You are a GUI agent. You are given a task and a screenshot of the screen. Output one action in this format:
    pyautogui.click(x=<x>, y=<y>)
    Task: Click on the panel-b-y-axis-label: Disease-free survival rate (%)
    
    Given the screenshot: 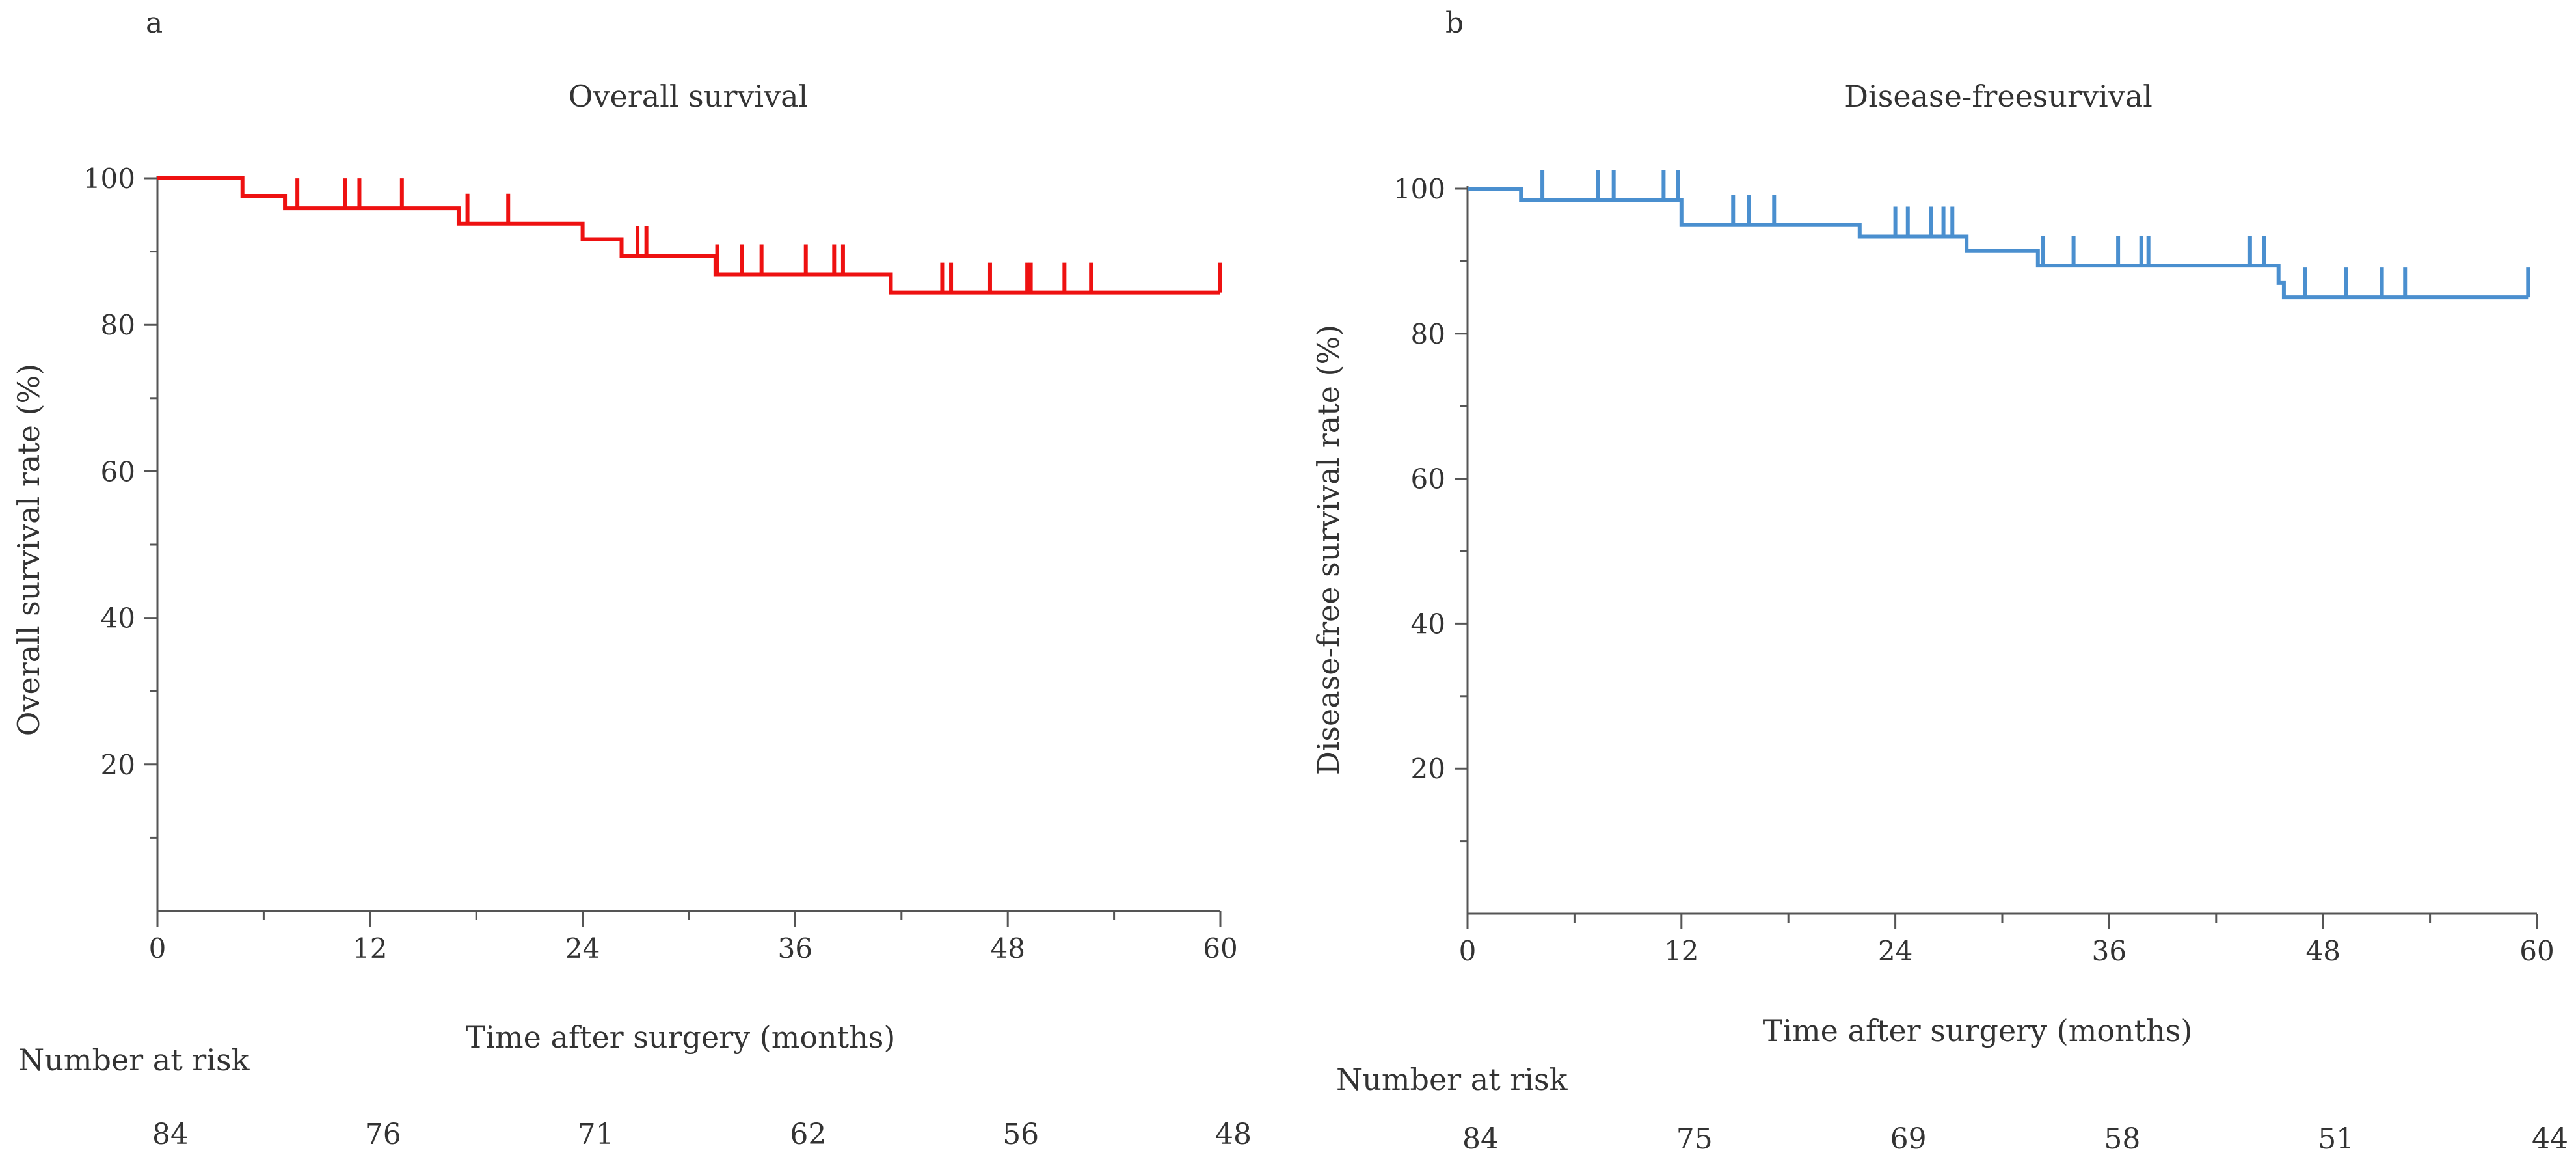 What is the action you would take?
    pyautogui.click(x=1328, y=550)
    